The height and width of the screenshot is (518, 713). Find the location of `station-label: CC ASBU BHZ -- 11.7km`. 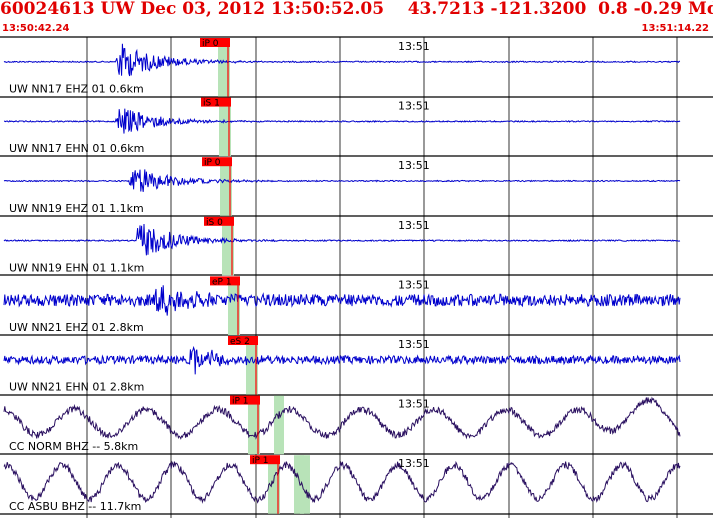

station-label: CC ASBU BHZ -- 11.7km is located at coordinates (75, 506).